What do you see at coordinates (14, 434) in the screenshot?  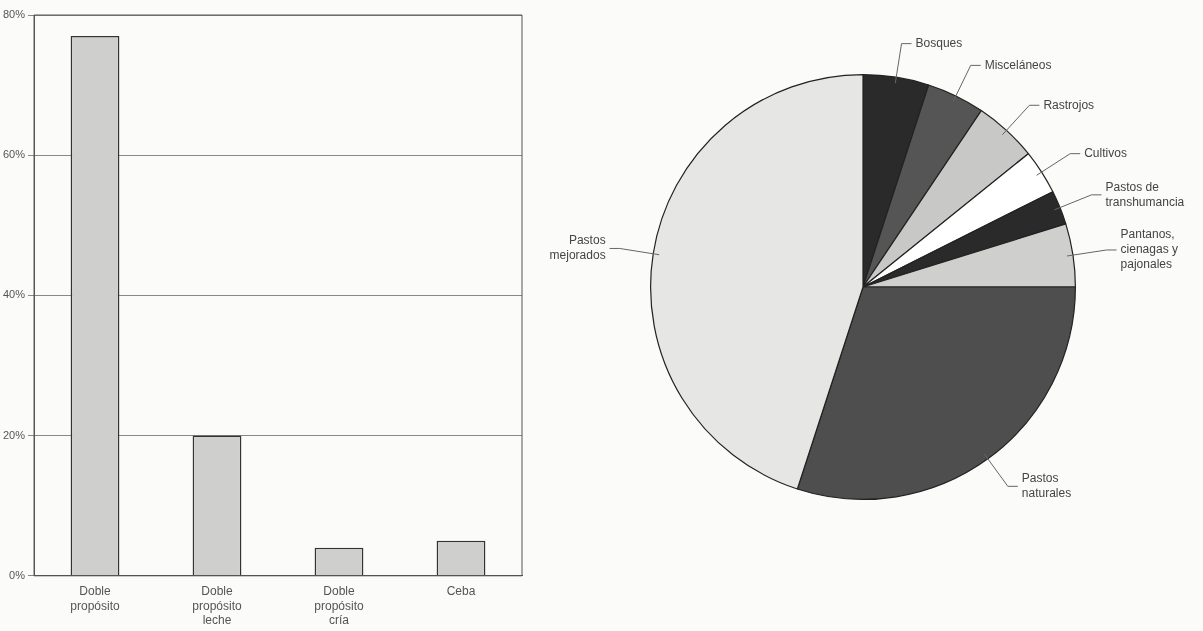 I see `y-tick-label: 20%` at bounding box center [14, 434].